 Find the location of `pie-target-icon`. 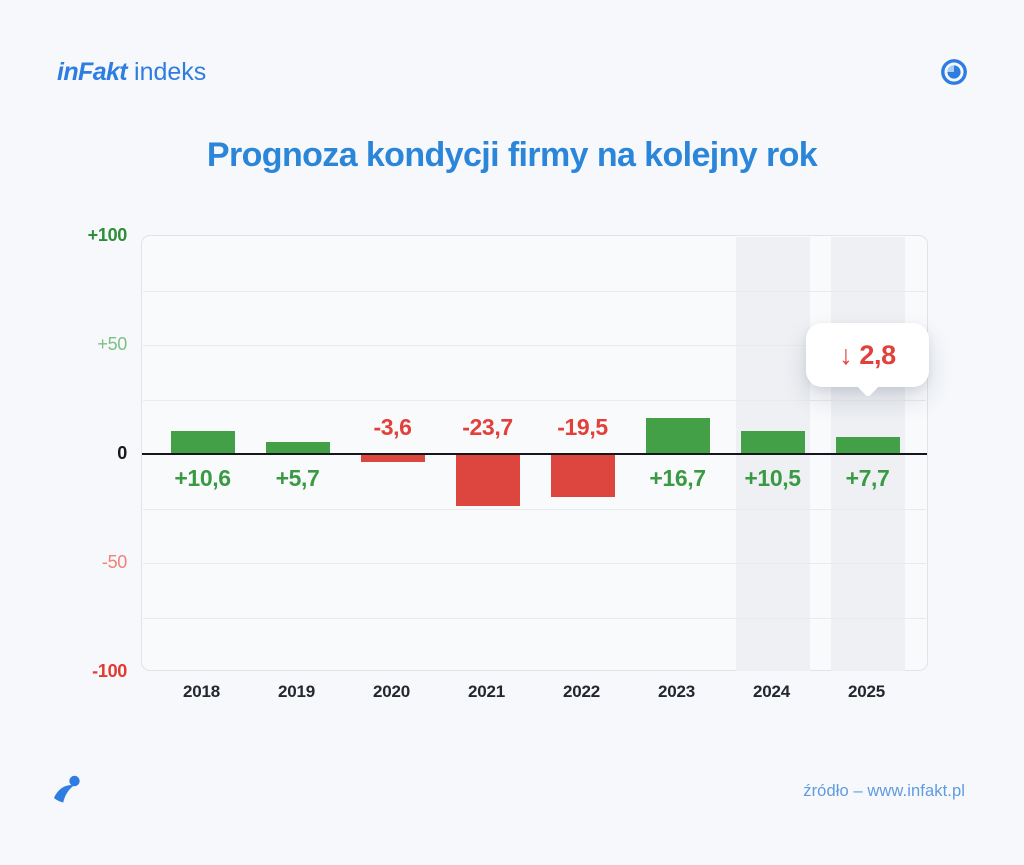

pie-target-icon is located at coordinates (954, 72).